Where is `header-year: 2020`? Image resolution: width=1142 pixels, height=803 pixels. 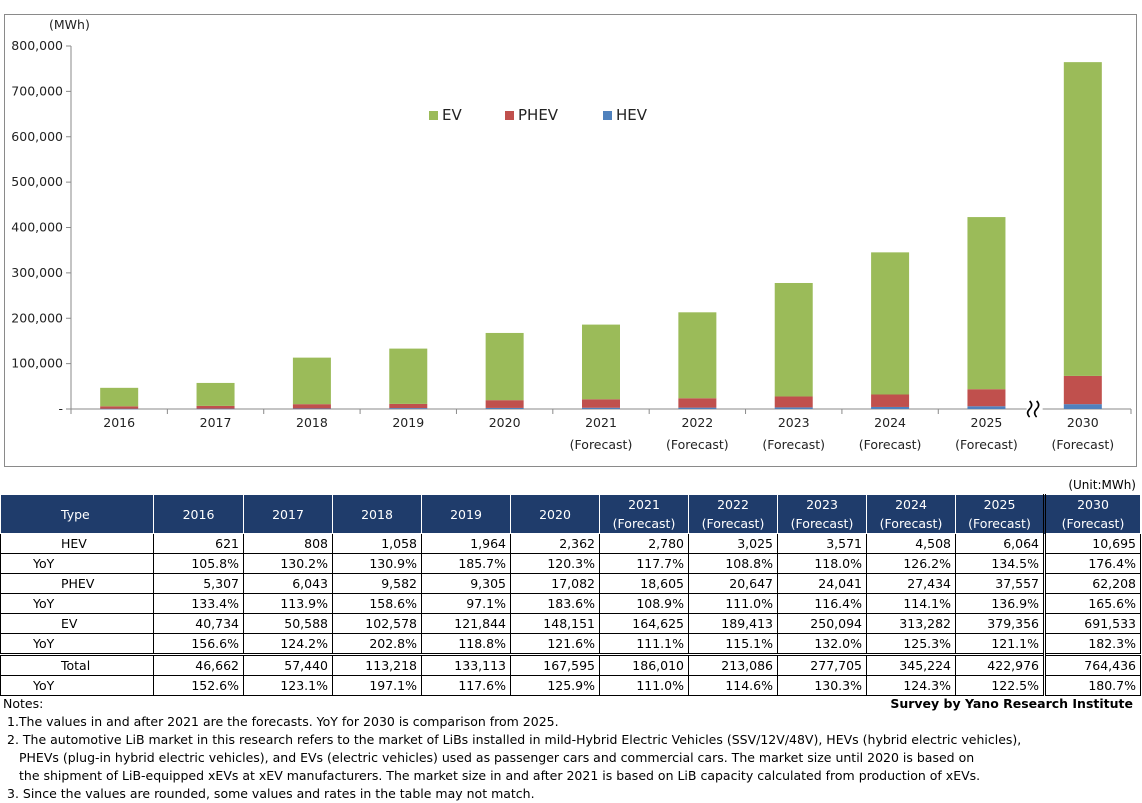 header-year: 2020 is located at coordinates (555, 514).